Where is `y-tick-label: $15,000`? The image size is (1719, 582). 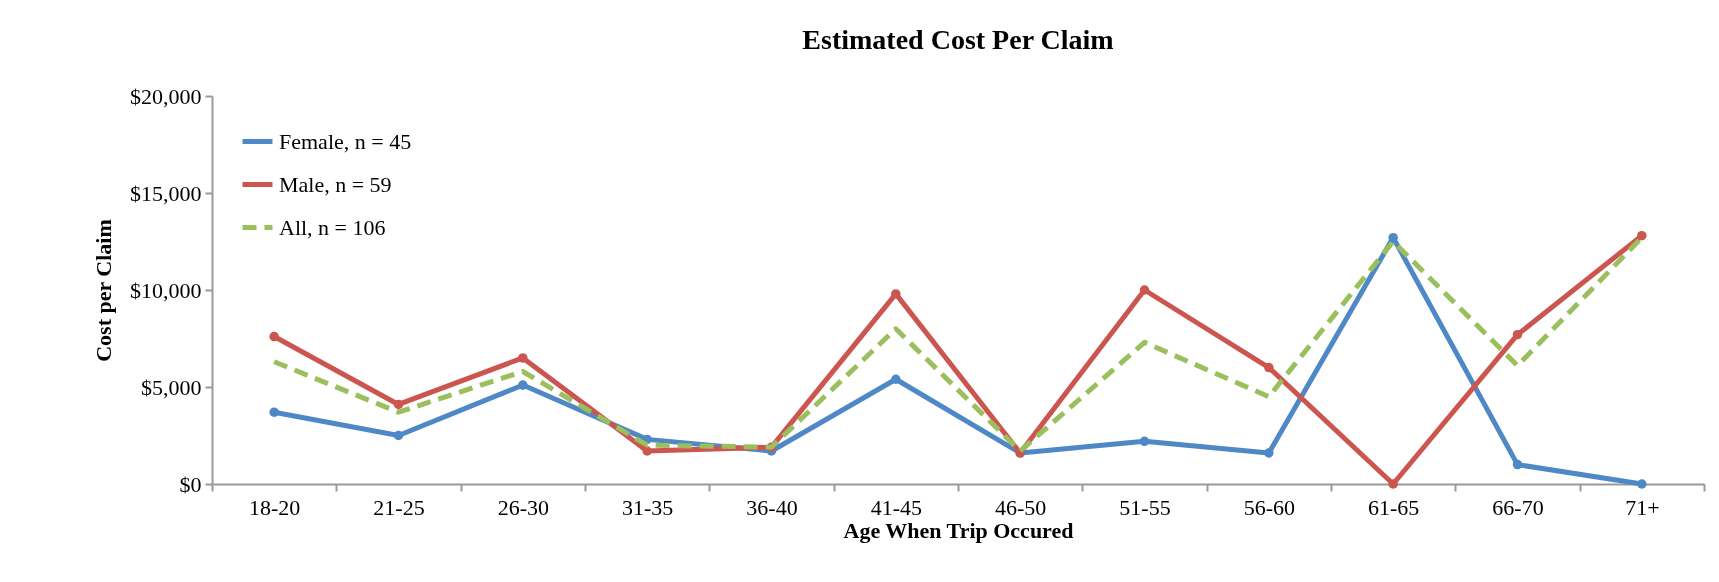
y-tick-label: $15,000 is located at coordinates (166, 193).